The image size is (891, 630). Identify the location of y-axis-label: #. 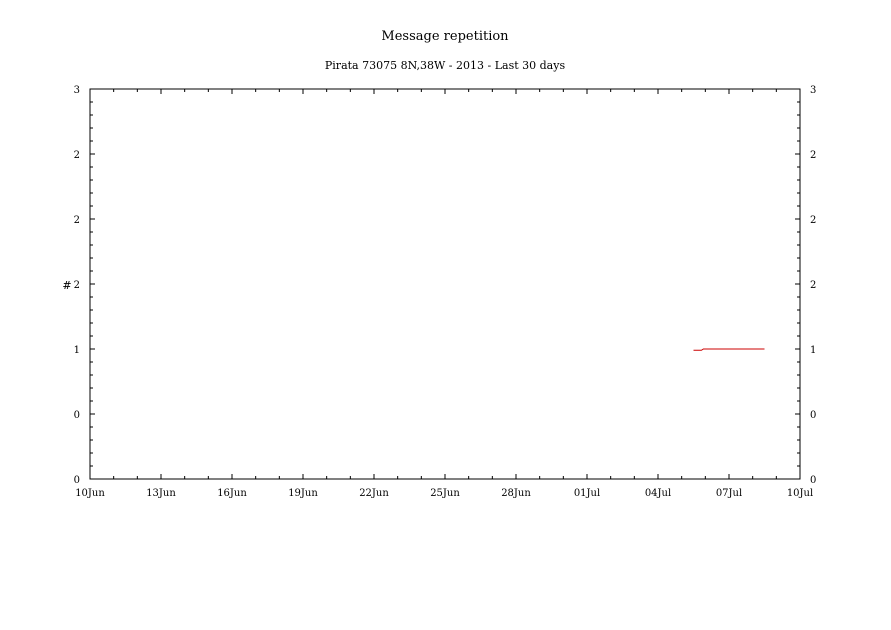
(66, 285).